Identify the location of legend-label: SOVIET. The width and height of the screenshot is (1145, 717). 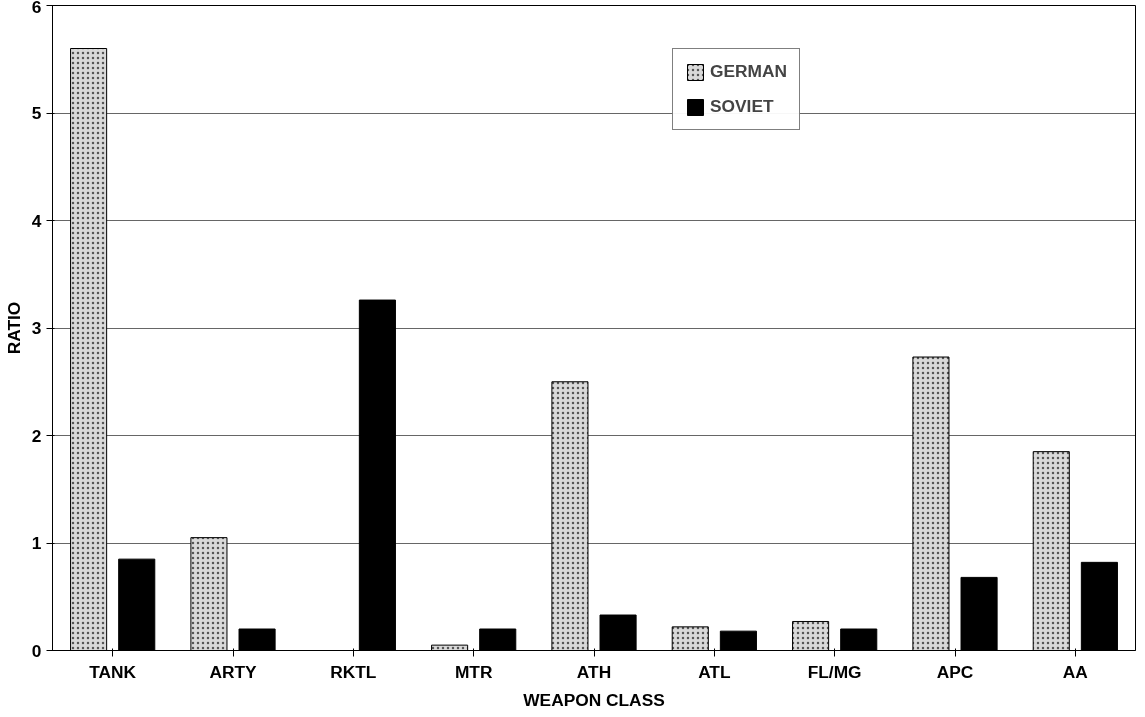
(742, 106).